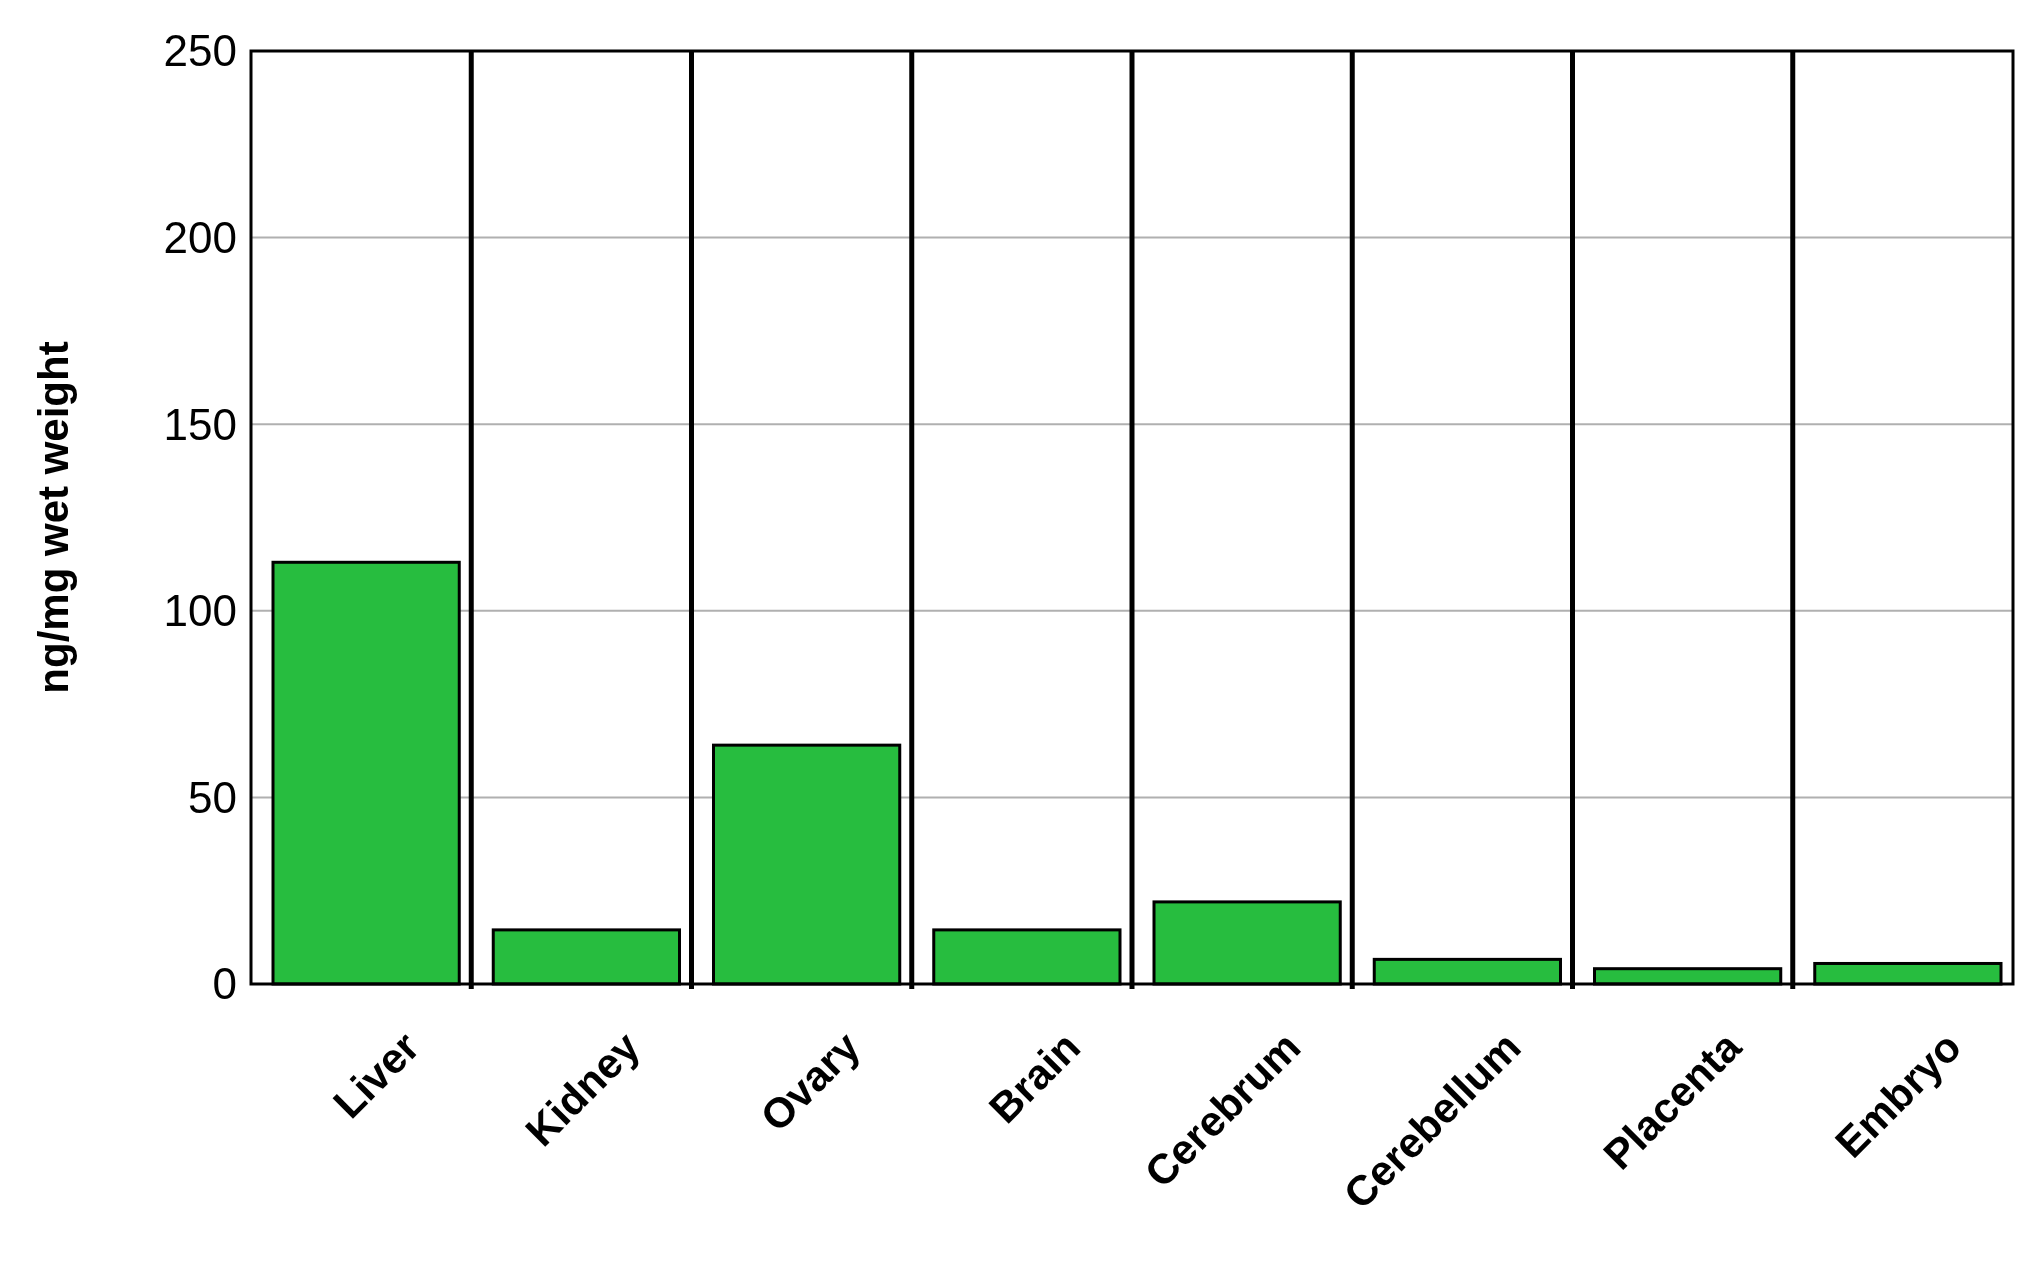 The image size is (2024, 1270). Describe the element at coordinates (212, 797) in the screenshot. I see `y-tick-label: 50` at that location.